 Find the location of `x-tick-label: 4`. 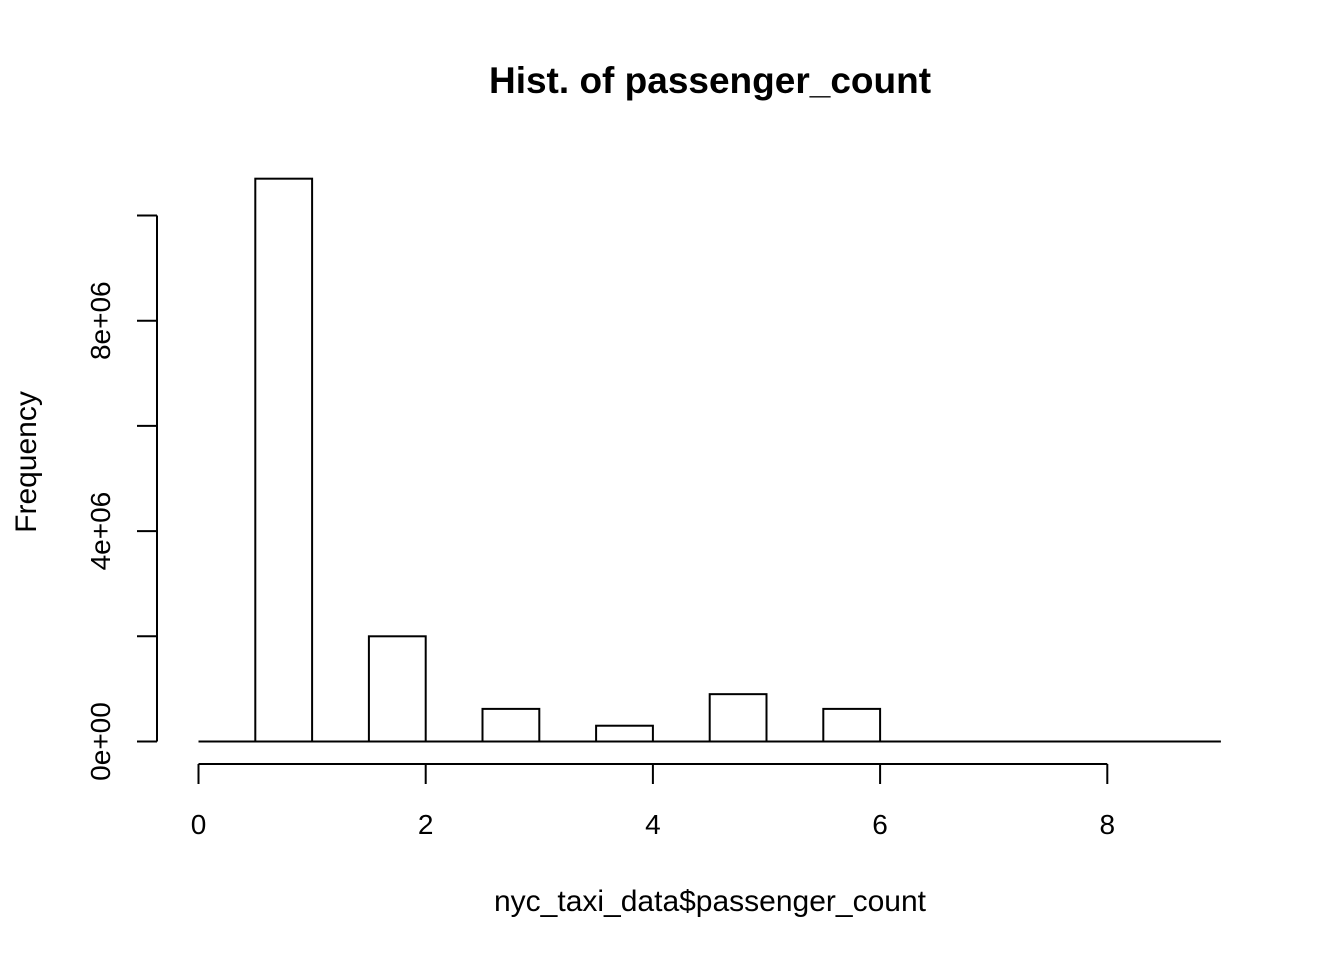

x-tick-label: 4 is located at coordinates (653, 824).